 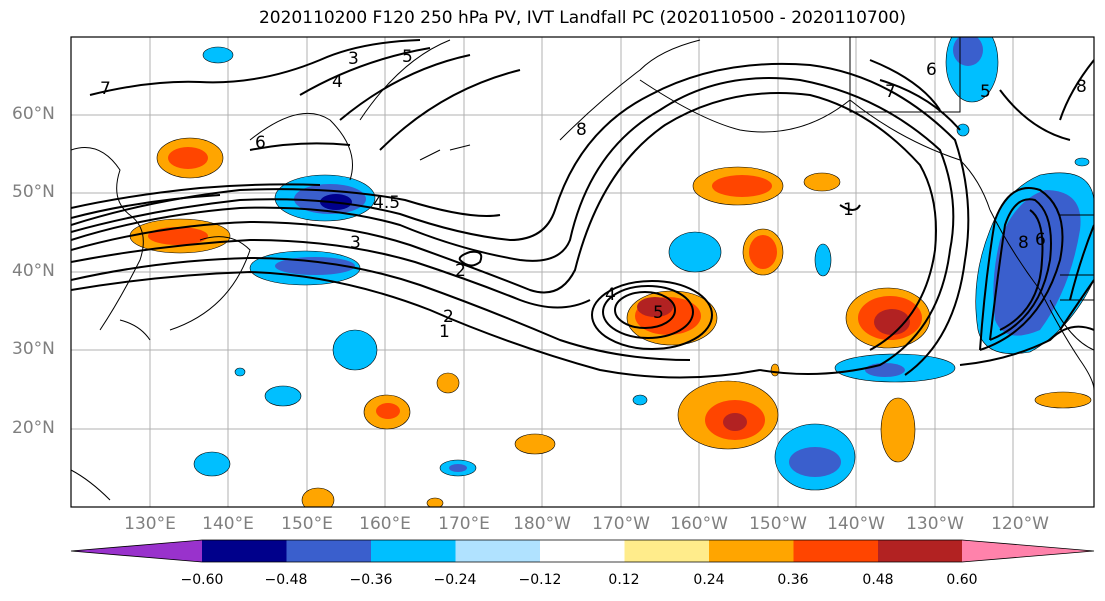 What do you see at coordinates (307, 524) in the screenshot?
I see `lon-label-150e: 150°E` at bounding box center [307, 524].